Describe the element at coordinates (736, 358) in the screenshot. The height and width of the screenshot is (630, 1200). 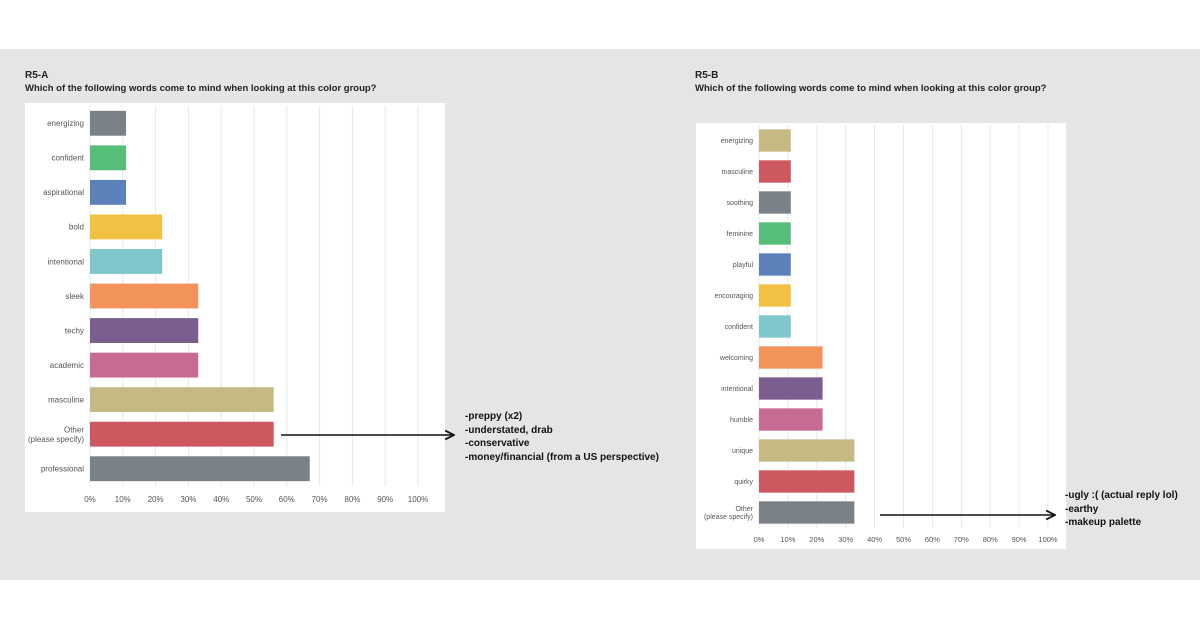
I see `category-label: welcoming` at that location.